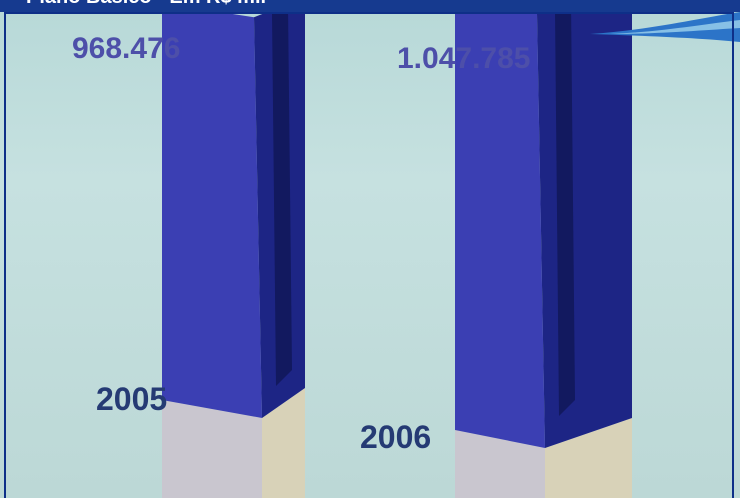 The height and width of the screenshot is (498, 740). Describe the element at coordinates (131, 399) in the screenshot. I see `bar-category-label: 2005` at that location.